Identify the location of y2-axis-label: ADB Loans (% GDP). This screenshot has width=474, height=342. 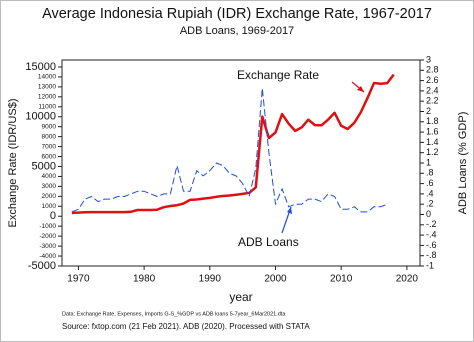
(463, 163).